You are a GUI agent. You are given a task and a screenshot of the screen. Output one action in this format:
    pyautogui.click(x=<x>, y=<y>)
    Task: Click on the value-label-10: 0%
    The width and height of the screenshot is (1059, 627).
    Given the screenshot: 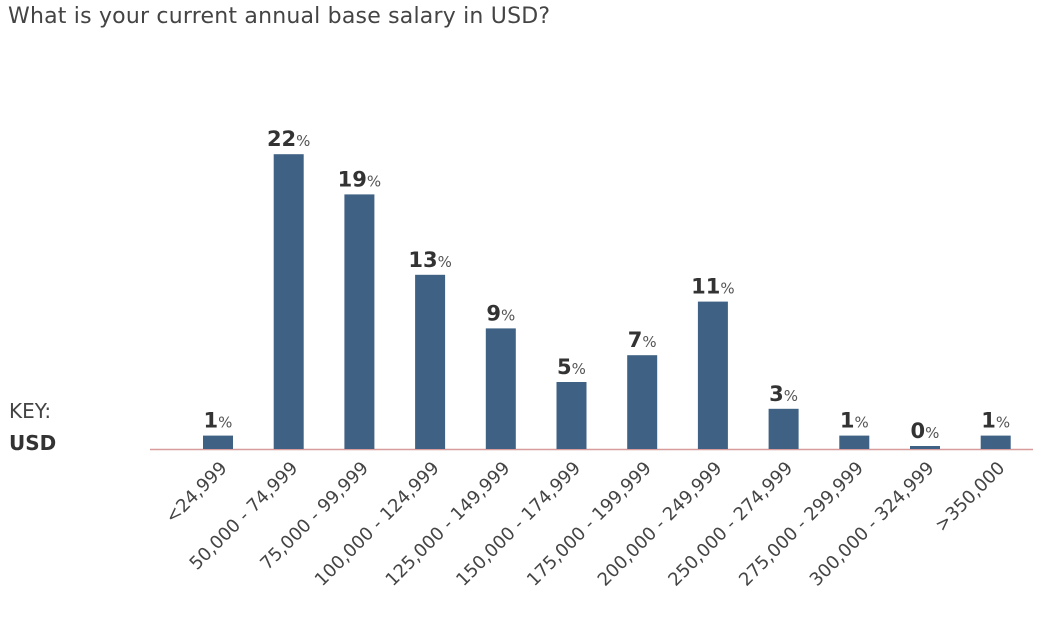 What is the action you would take?
    pyautogui.click(x=925, y=431)
    